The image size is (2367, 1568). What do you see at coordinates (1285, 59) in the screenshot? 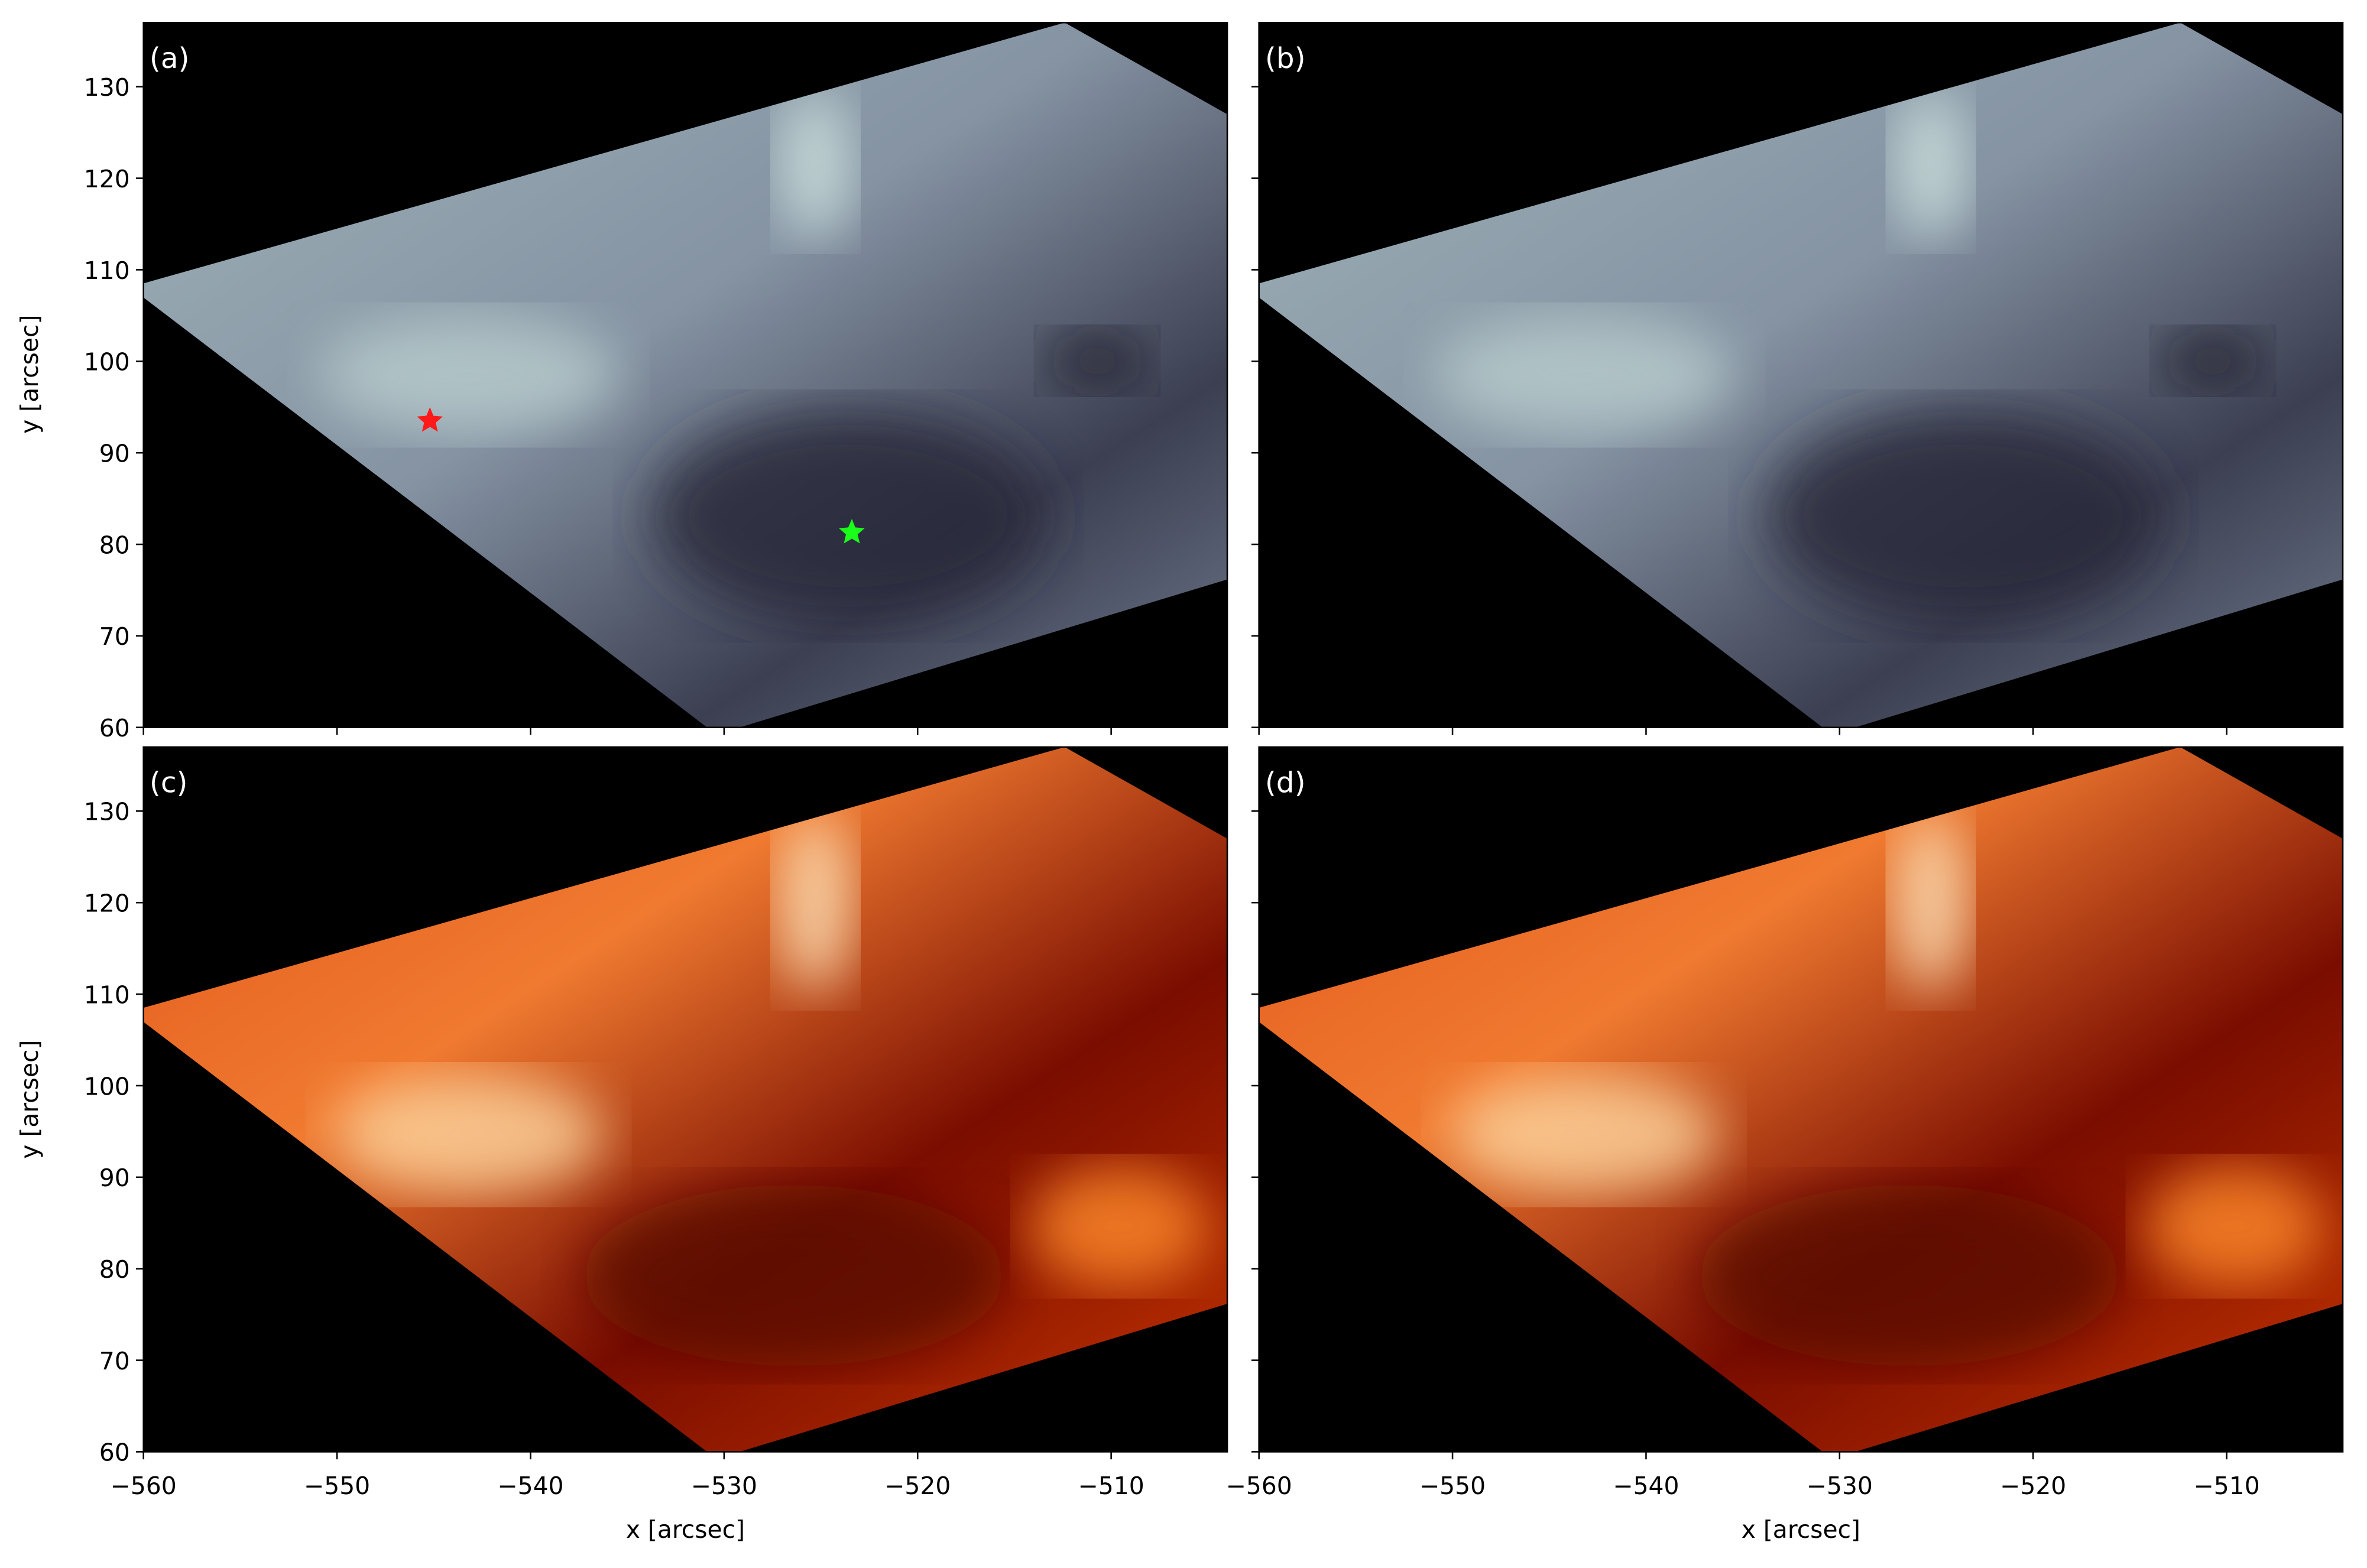
I see `panel-label: (b)` at bounding box center [1285, 59].